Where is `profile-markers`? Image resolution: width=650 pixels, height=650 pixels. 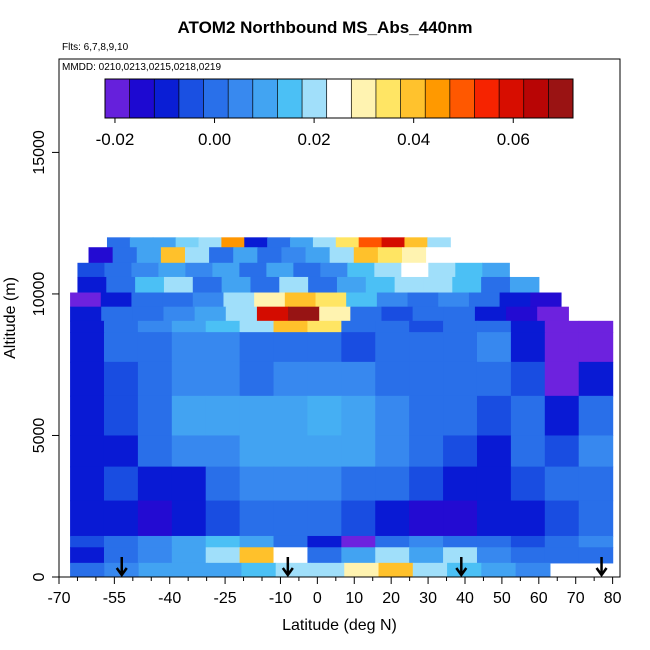 profile-markers is located at coordinates (361, 567).